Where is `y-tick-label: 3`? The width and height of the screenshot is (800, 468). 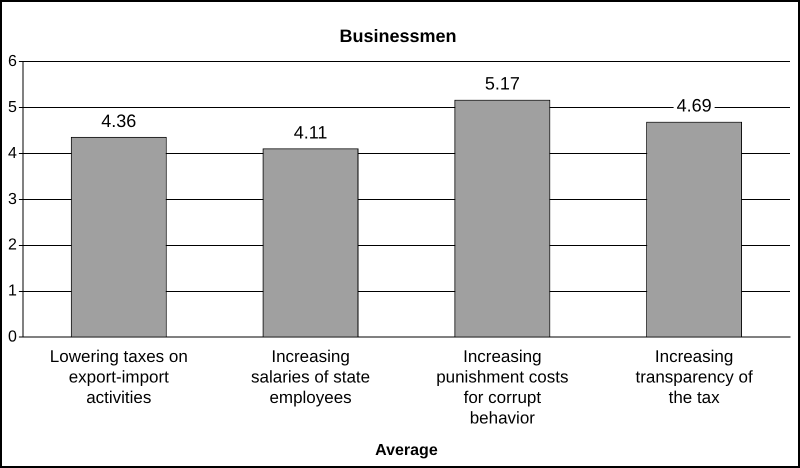
y-tick-label: 3 is located at coordinates (12, 199).